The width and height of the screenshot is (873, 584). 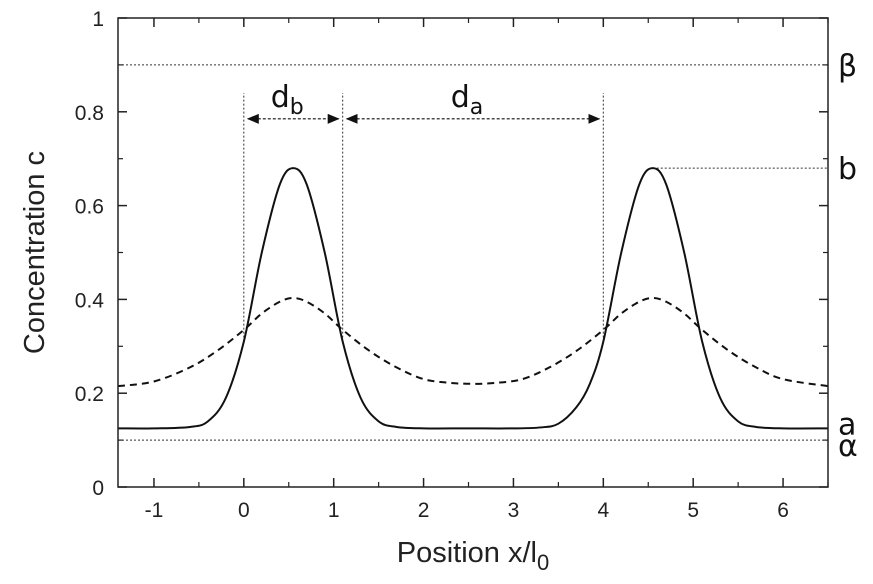 I want to click on label-da: da, so click(x=467, y=100).